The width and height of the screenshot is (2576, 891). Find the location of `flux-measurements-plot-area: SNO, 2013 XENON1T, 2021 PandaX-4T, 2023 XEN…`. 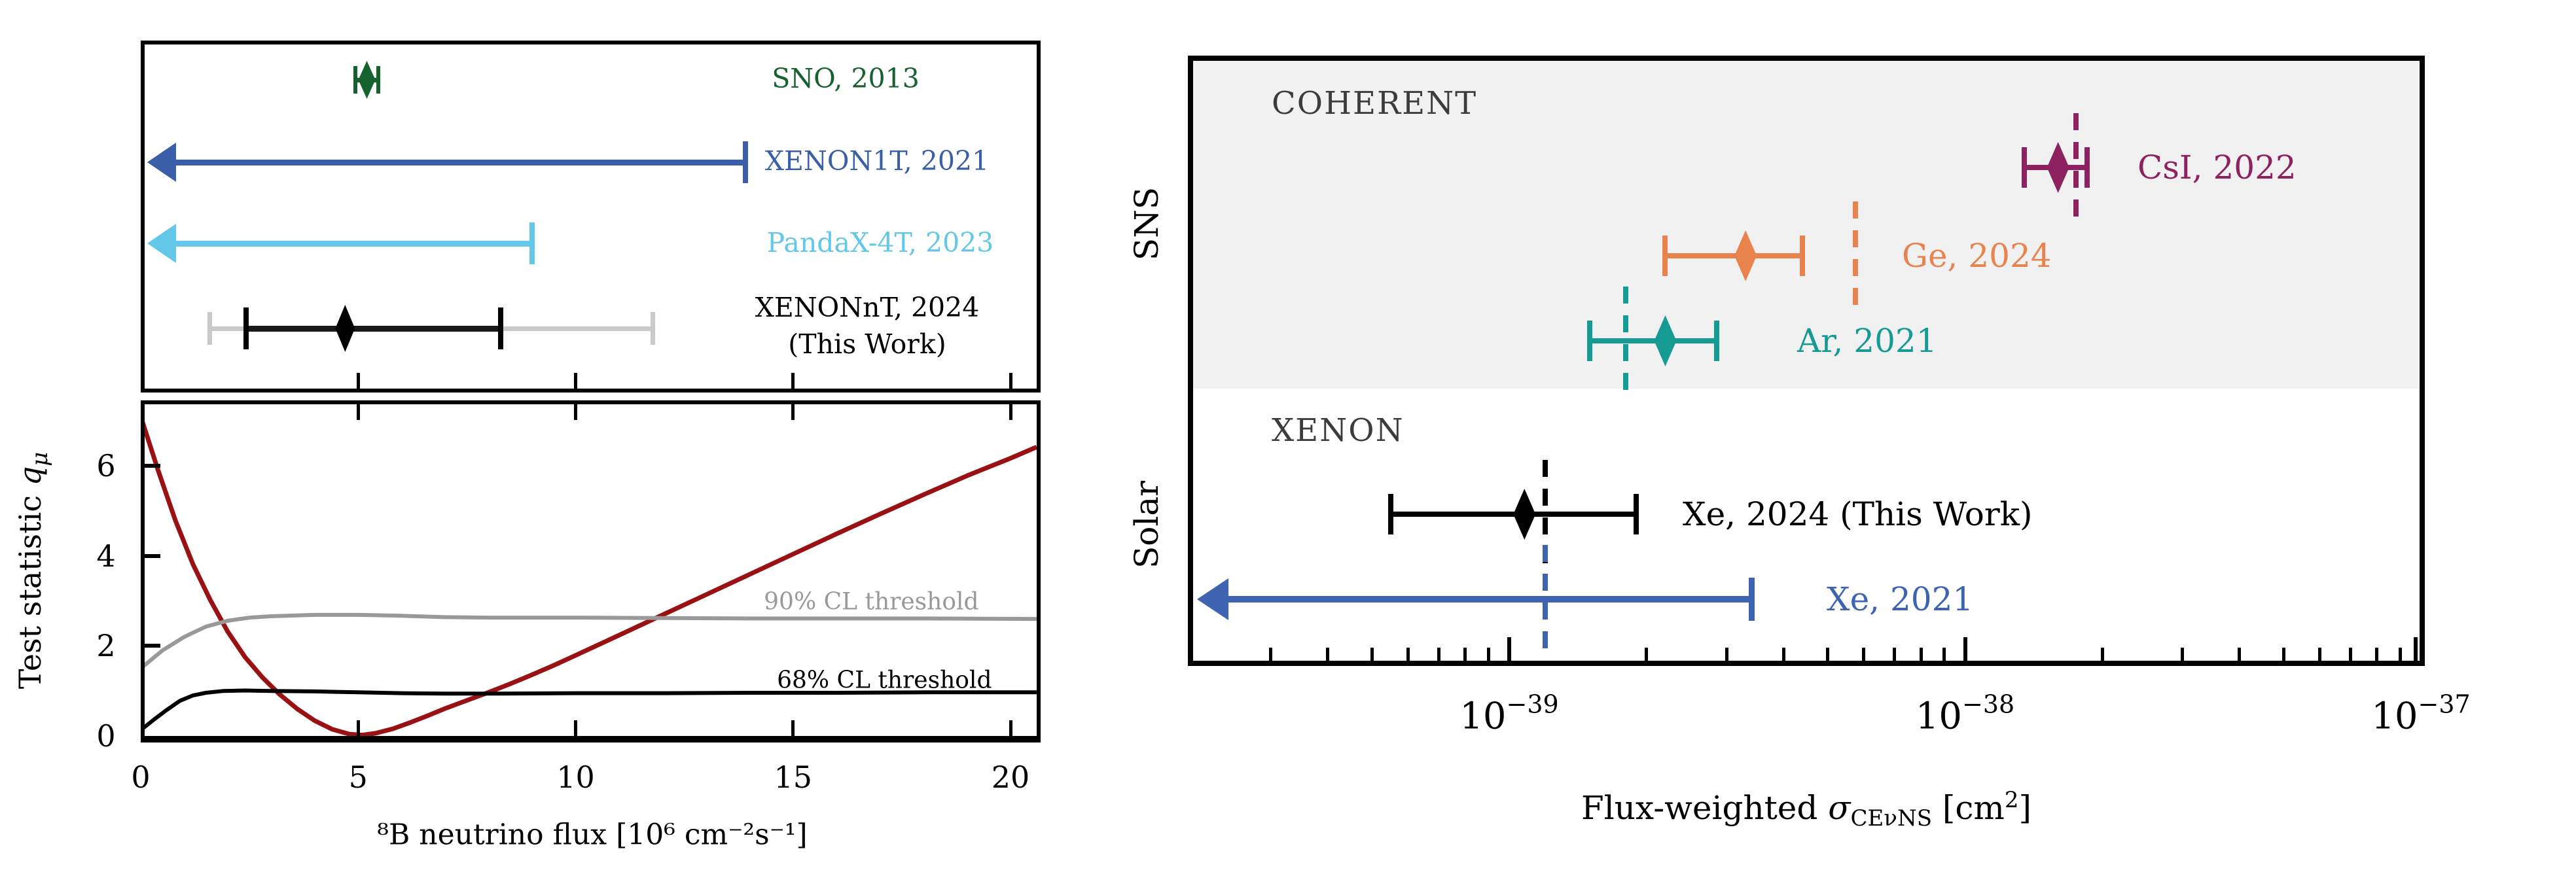

flux-measurements-plot-area: SNO, 2013 XENON1T, 2021 PandaX-4T, 2023 XEN… is located at coordinates (591, 216).